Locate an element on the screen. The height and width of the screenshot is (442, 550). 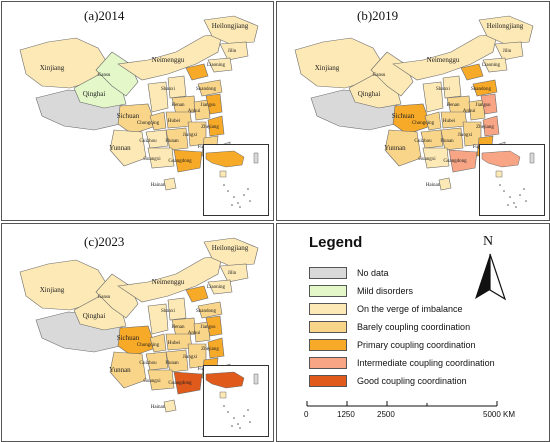
province-label-shanxi: Shanxi is located at coordinates (443, 89).